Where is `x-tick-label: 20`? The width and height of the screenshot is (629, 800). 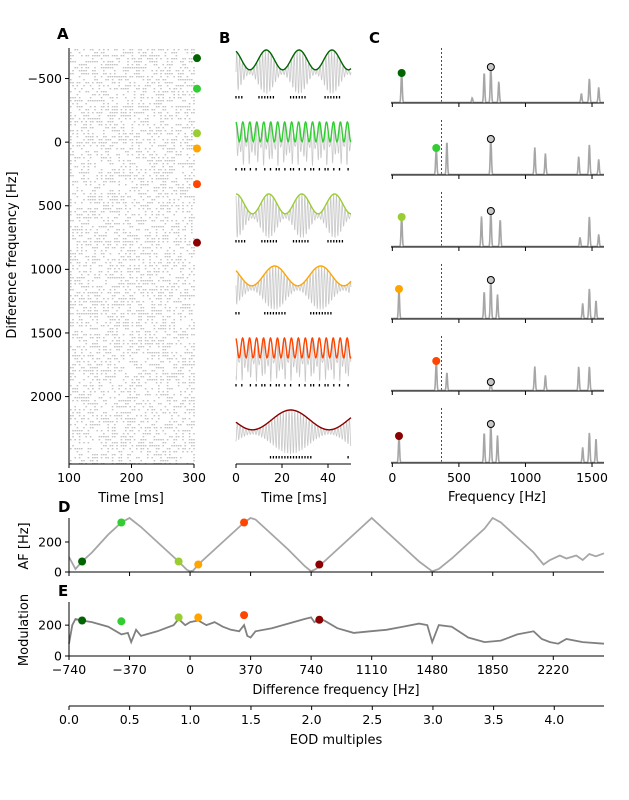
x-tick-label: 20 is located at coordinates (282, 477).